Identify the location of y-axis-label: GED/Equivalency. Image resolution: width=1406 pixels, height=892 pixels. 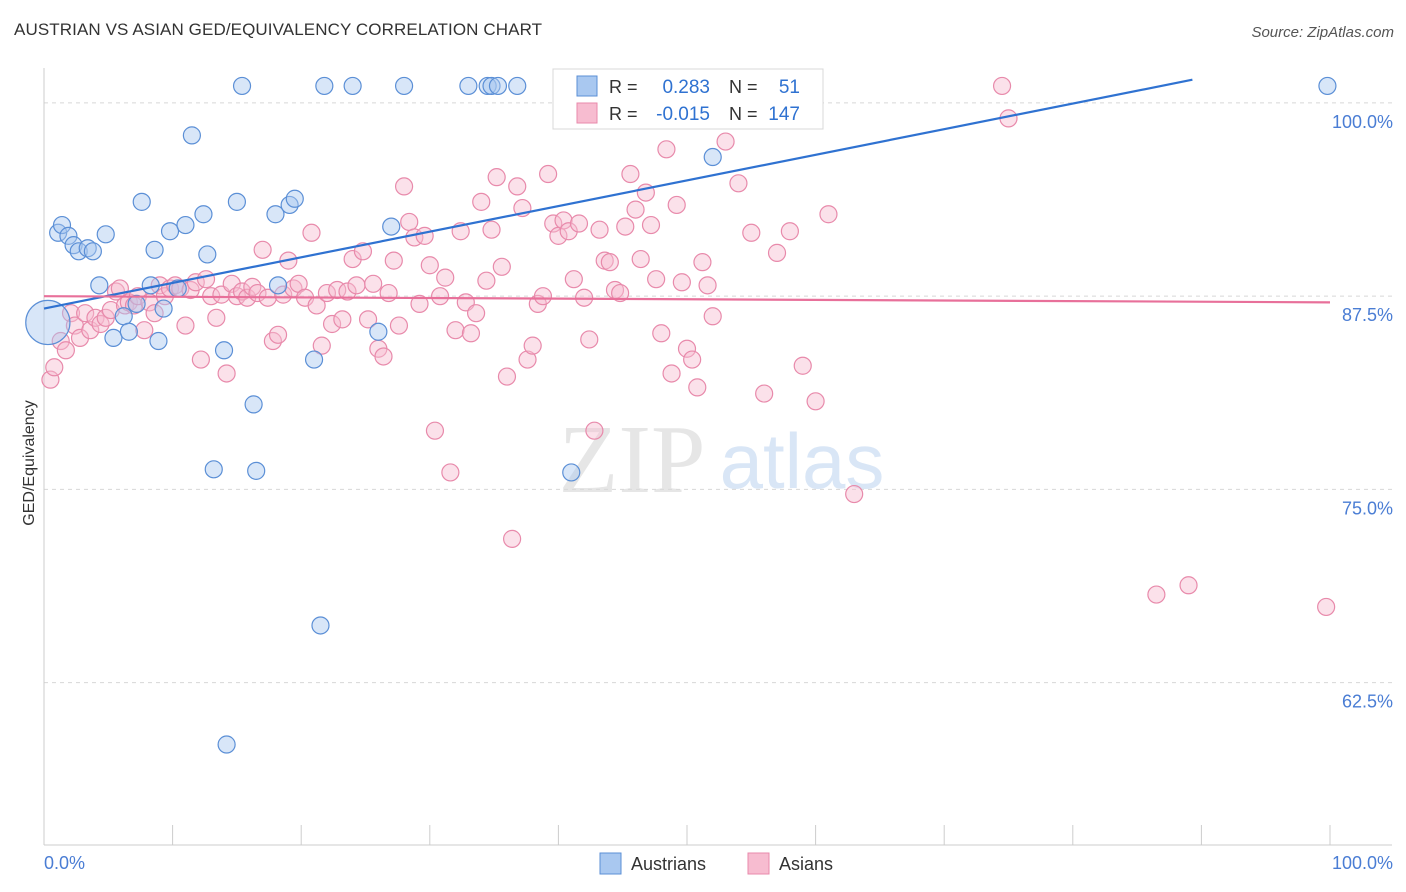
(29, 462).